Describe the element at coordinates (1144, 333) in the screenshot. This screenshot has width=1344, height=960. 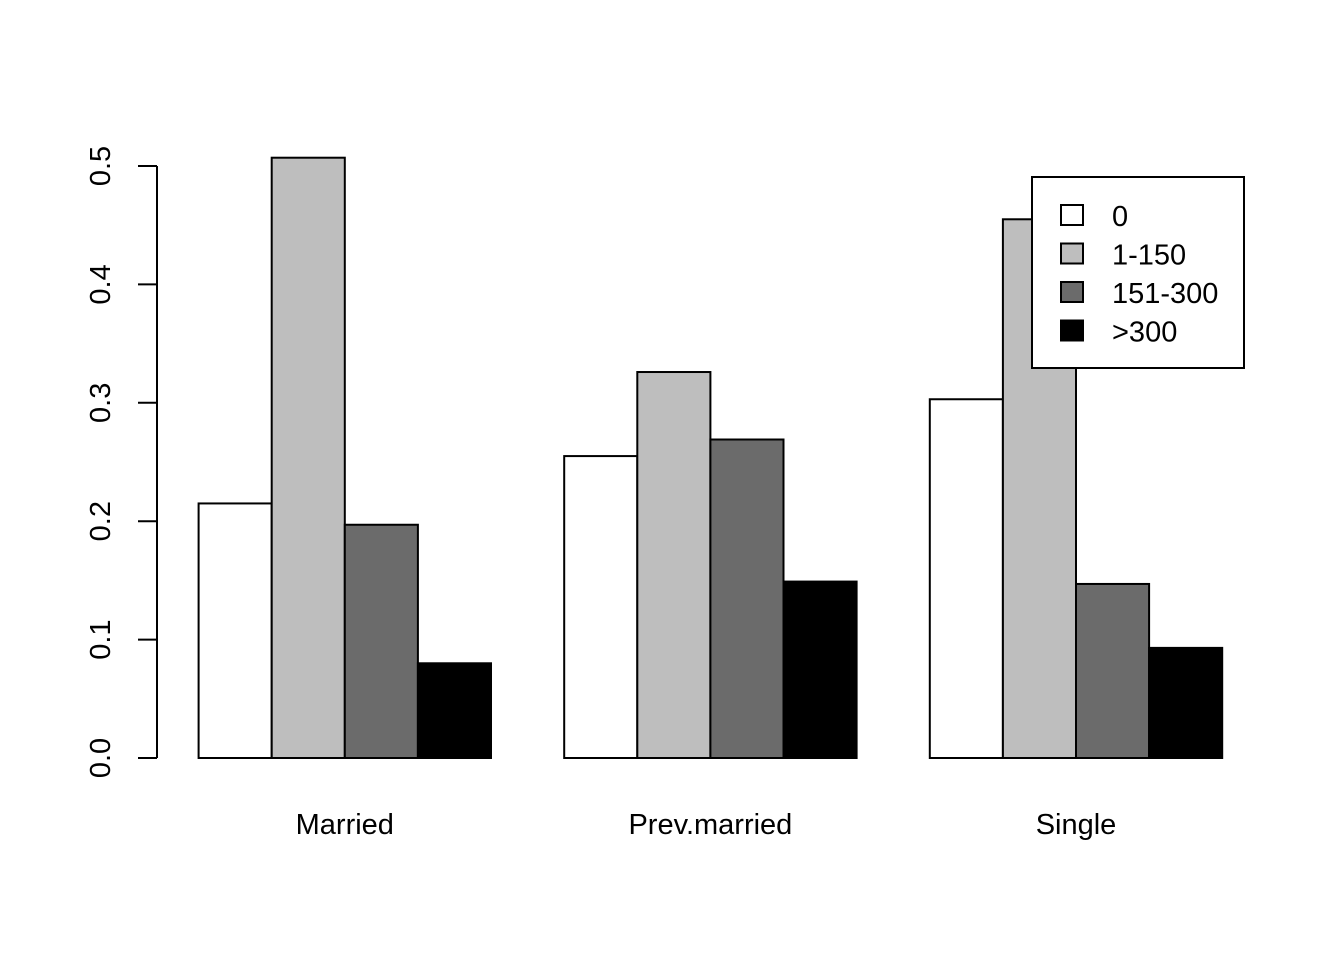
I see `legend-label: >300` at that location.